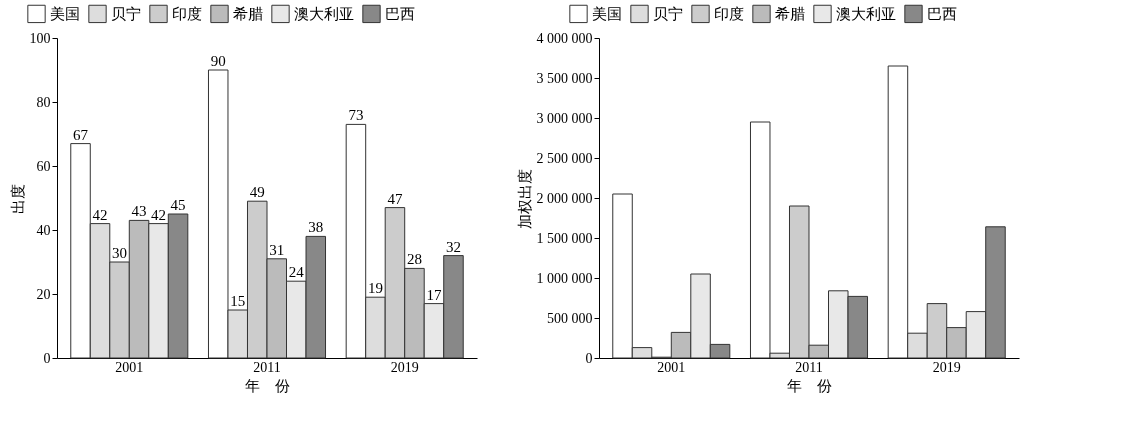 The height and width of the screenshot is (433, 1143). What do you see at coordinates (564, 278) in the screenshot?
I see `y-tick-label: 1 000 000` at bounding box center [564, 278].